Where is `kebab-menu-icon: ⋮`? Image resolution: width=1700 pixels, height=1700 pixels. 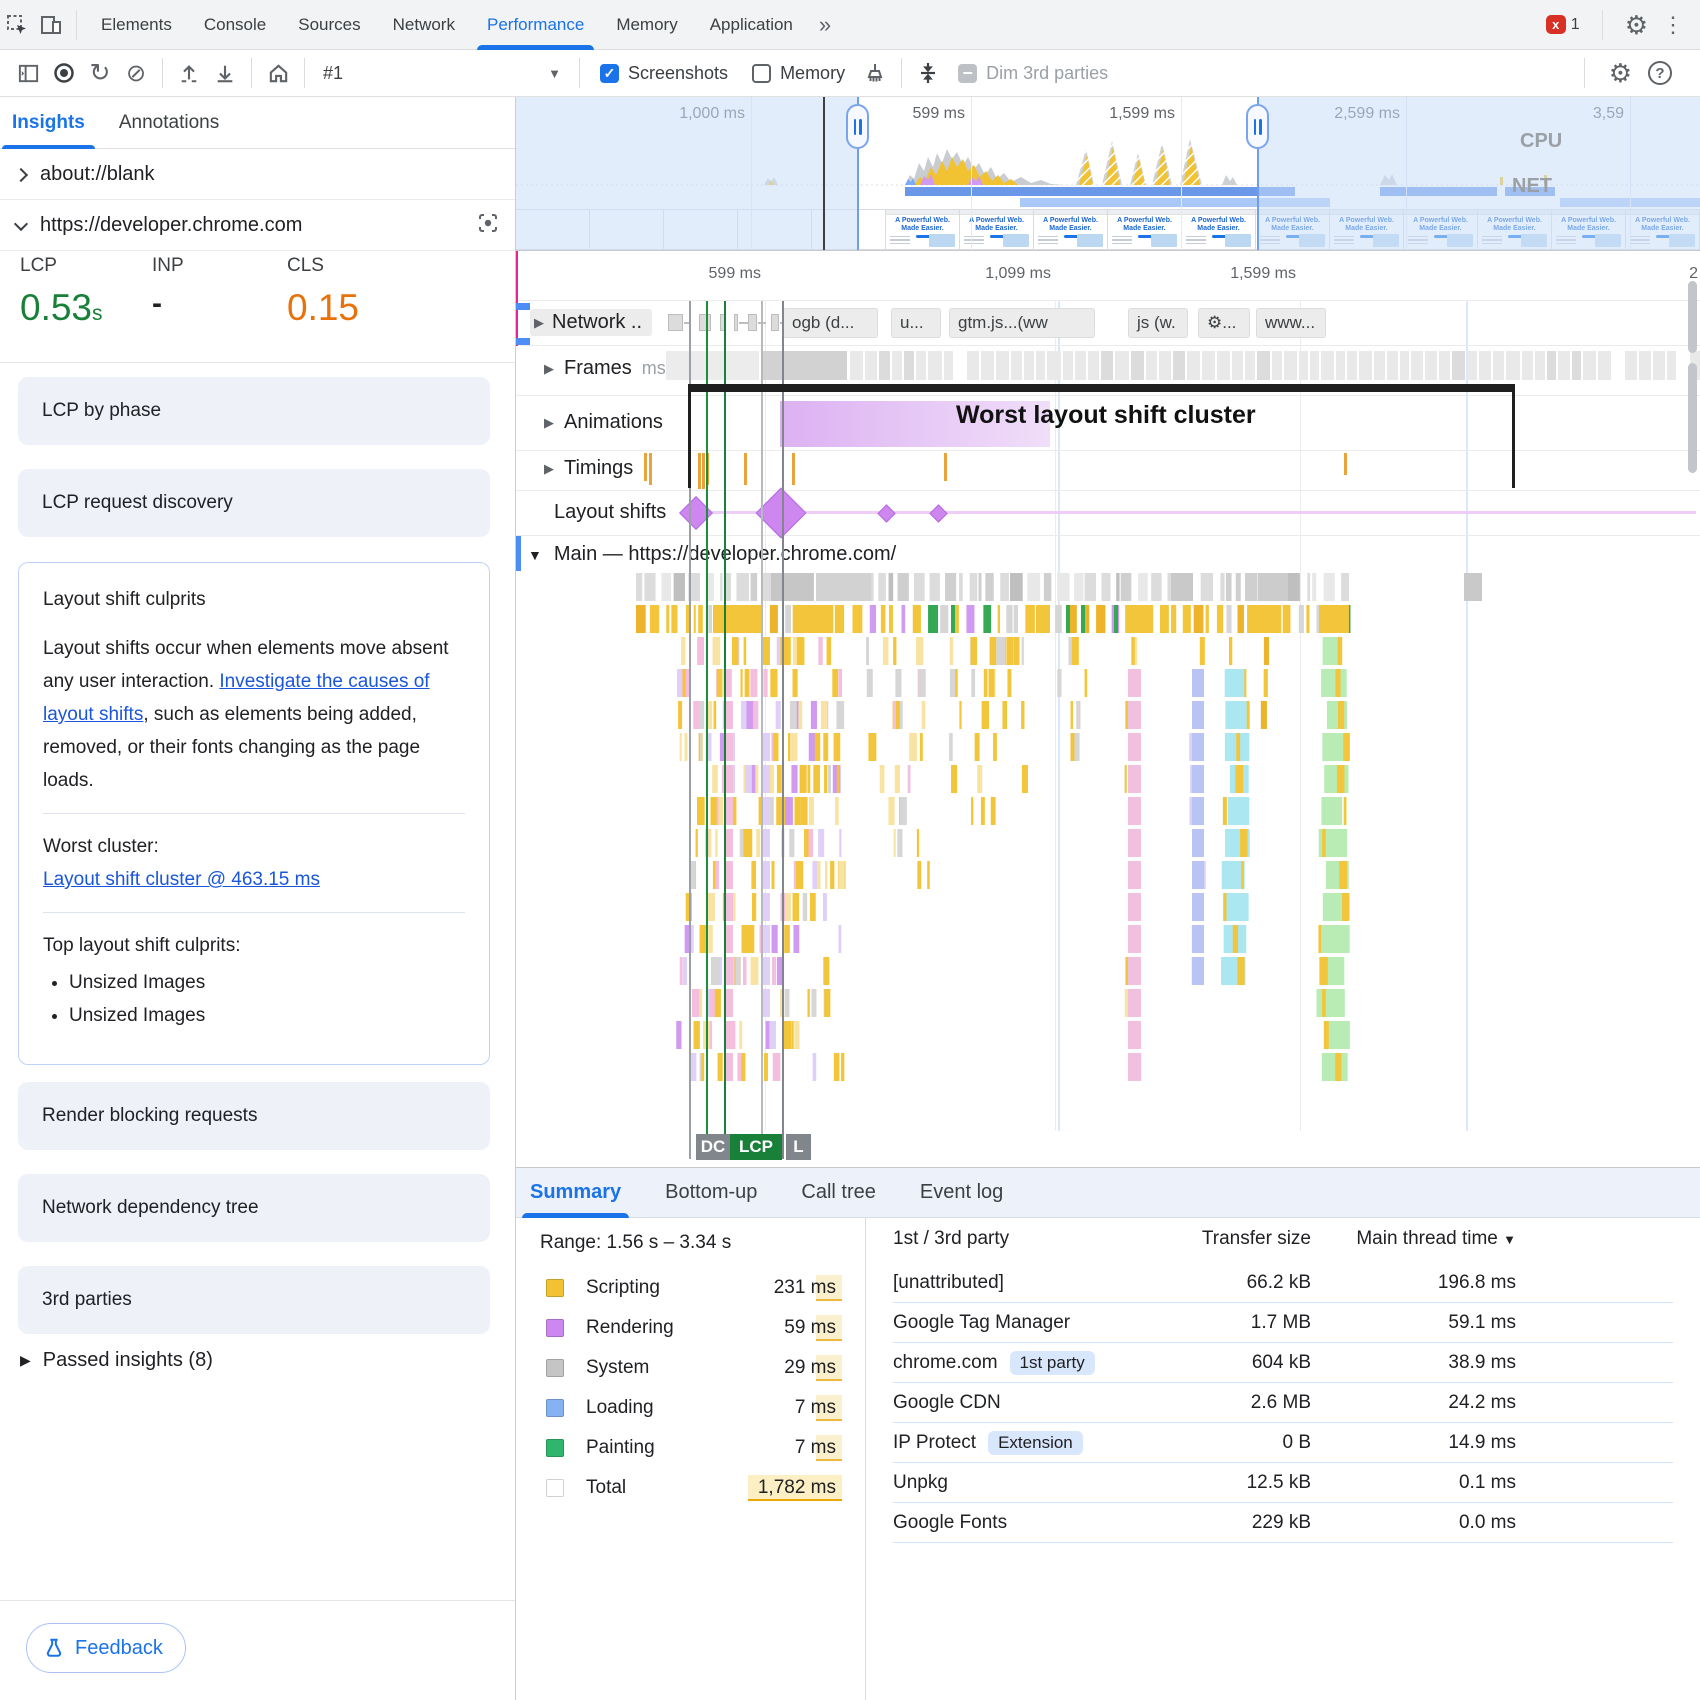
kebab-menu-icon: ⋮ is located at coordinates (1673, 24).